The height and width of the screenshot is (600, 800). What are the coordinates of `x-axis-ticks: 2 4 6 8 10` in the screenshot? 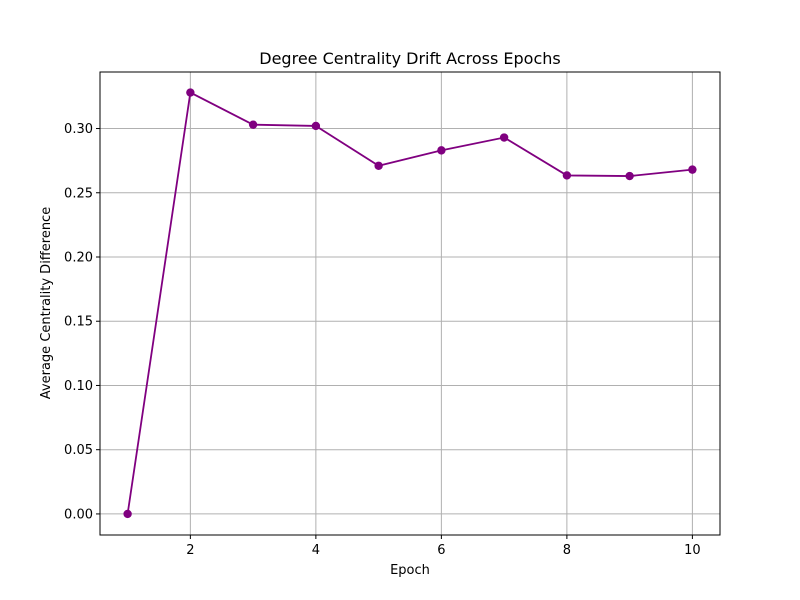 It's located at (443, 546).